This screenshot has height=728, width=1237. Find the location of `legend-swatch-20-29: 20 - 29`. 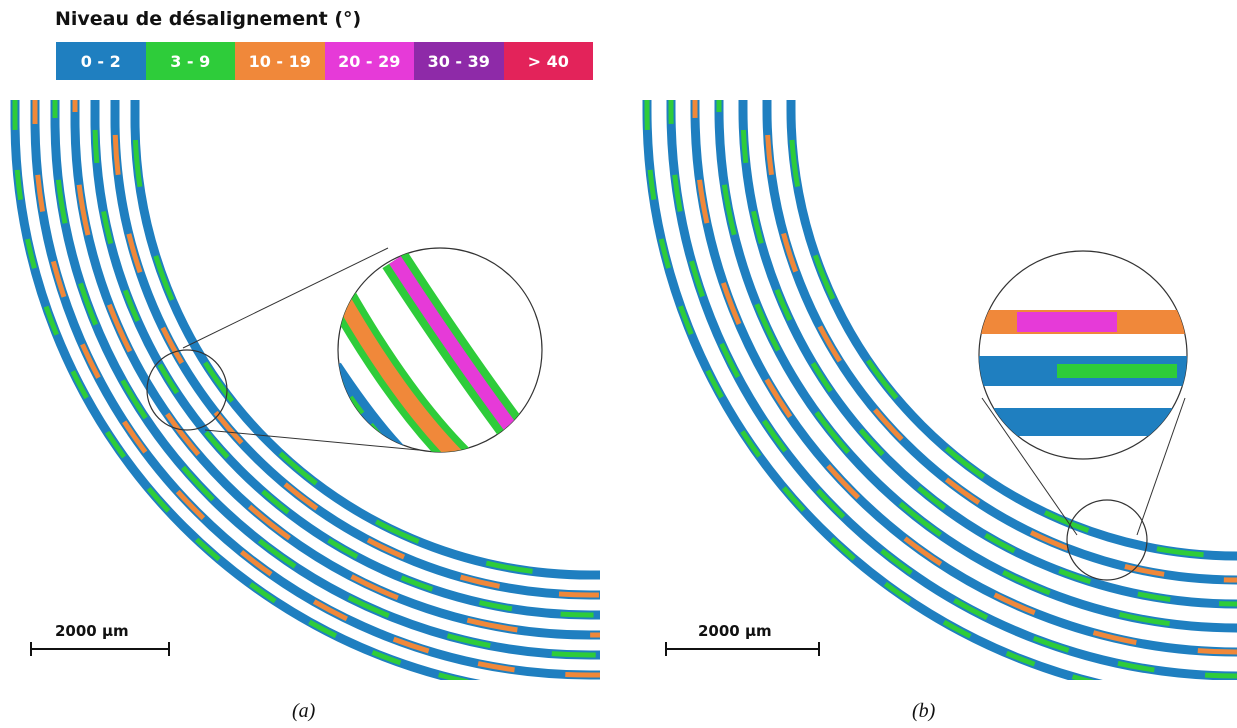

legend-swatch-20-29: 20 - 29 is located at coordinates (369, 61).